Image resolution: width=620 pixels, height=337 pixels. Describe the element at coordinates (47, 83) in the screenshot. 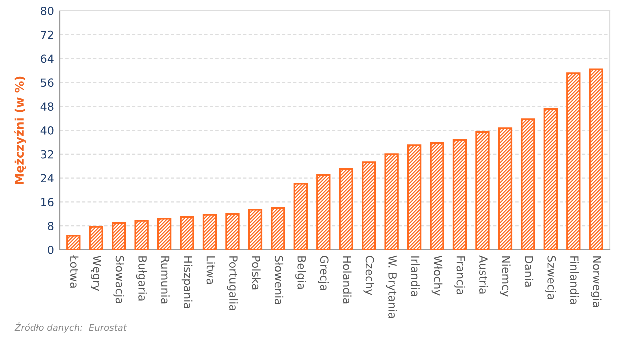

I see `y-tick-label: 56` at that location.